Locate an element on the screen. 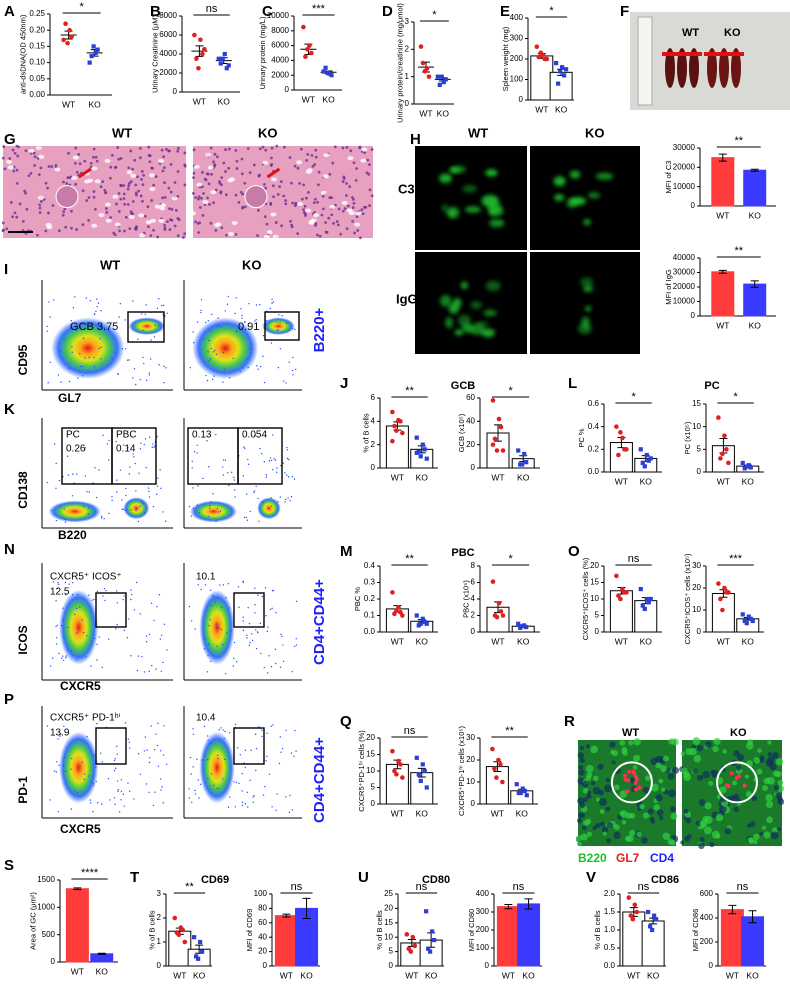 The image size is (790, 994). y-axis-label: GCB (x10⁵) is located at coordinates (461, 432).